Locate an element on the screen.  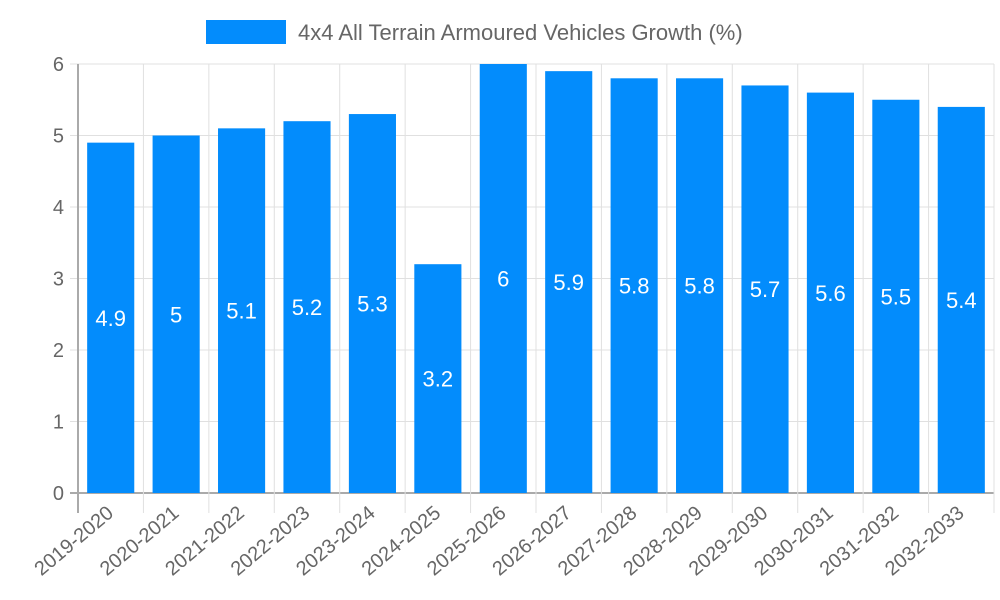
bar-2027-2028: 5.8 is located at coordinates (634, 286).